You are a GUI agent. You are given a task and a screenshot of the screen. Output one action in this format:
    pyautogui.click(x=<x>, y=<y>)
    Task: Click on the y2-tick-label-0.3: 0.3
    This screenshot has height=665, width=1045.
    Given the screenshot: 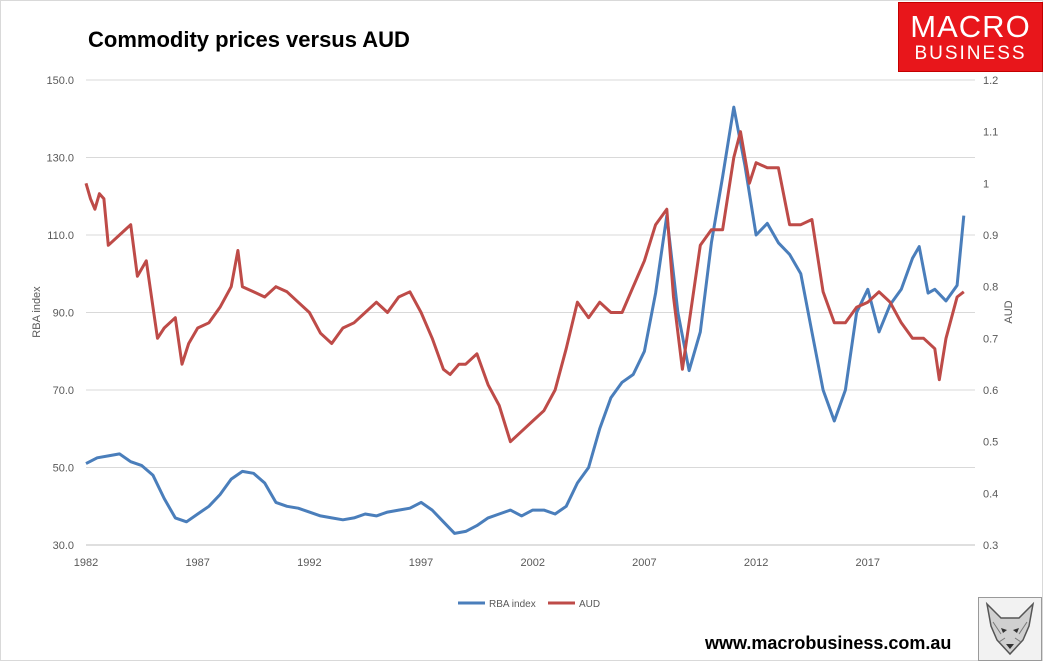 What is the action you would take?
    pyautogui.click(x=990, y=546)
    